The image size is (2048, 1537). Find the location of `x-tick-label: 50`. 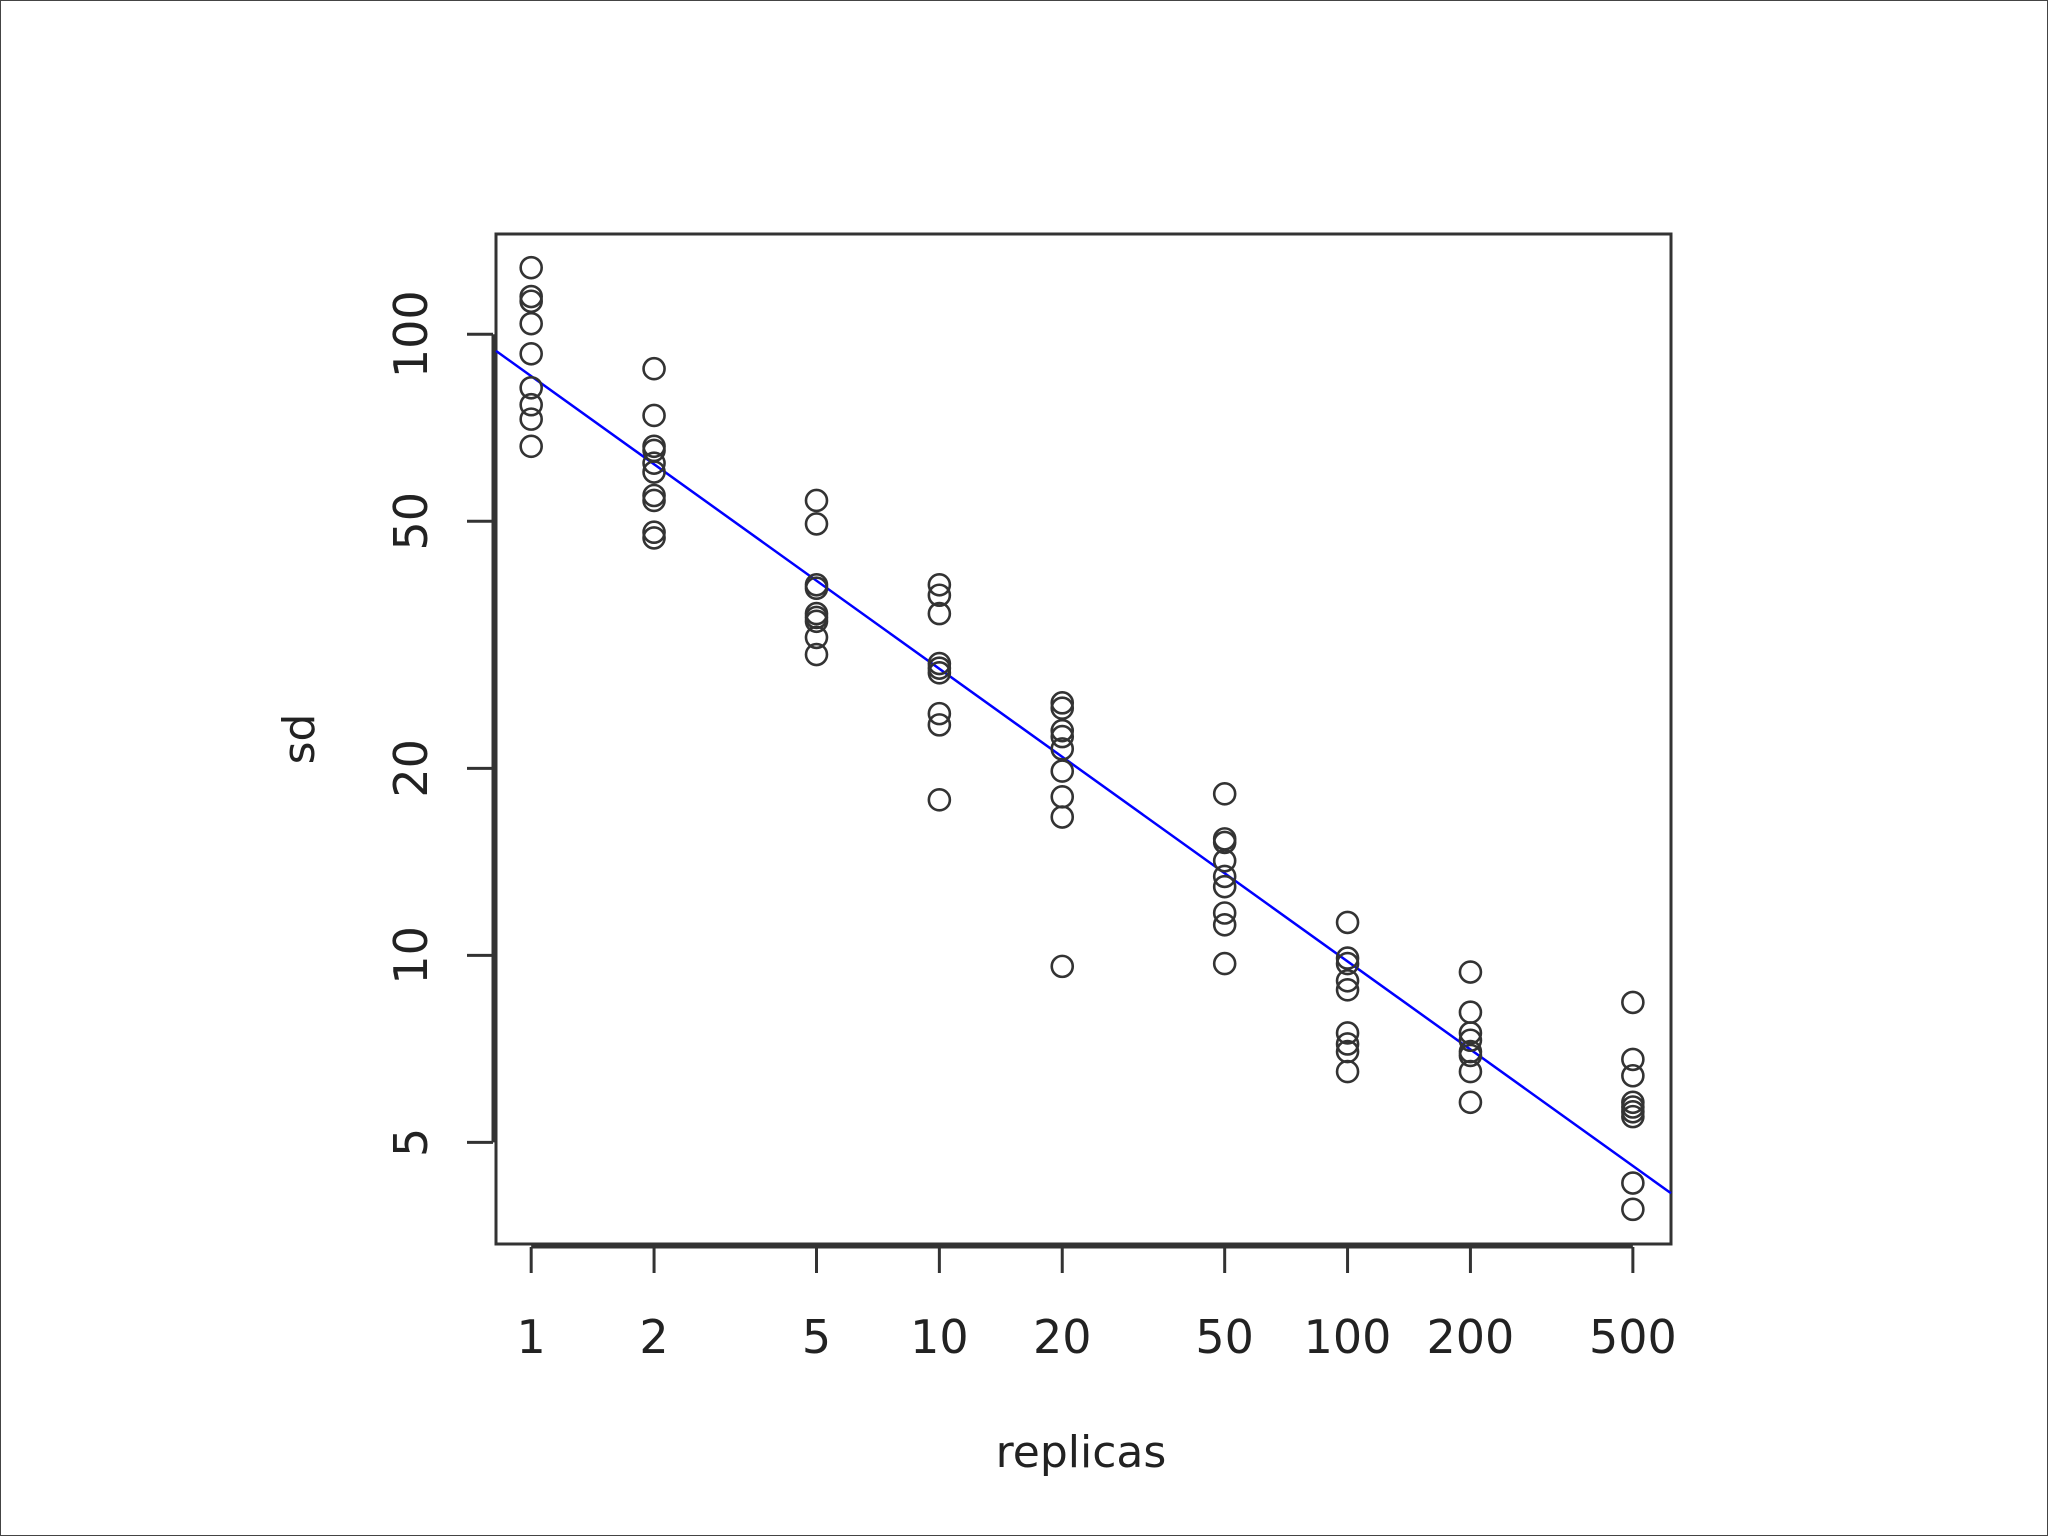

x-tick-label: 50 is located at coordinates (1224, 1337).